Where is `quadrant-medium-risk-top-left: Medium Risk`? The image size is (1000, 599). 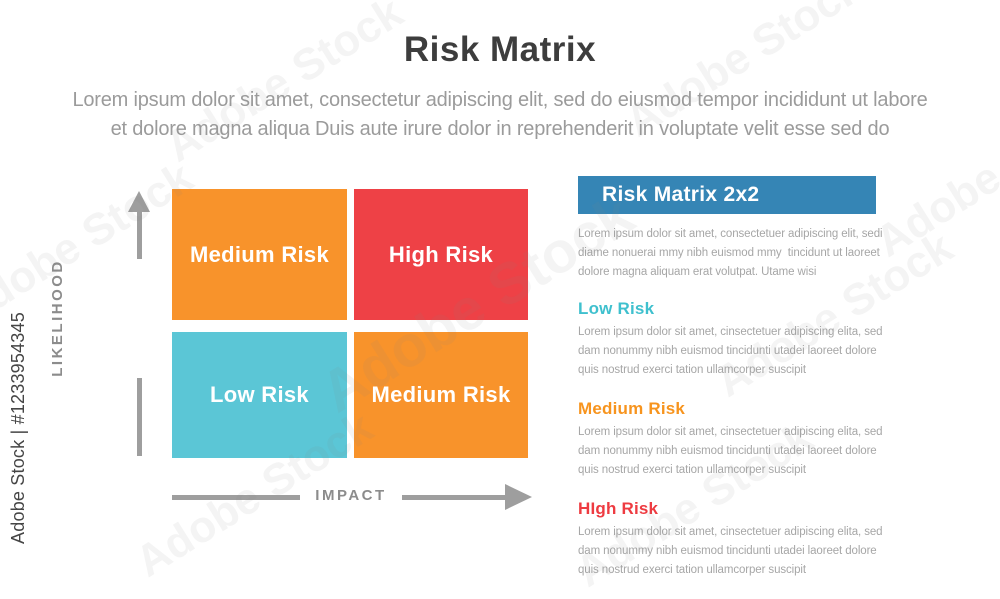
quadrant-medium-risk-top-left: Medium Risk is located at coordinates (259, 254).